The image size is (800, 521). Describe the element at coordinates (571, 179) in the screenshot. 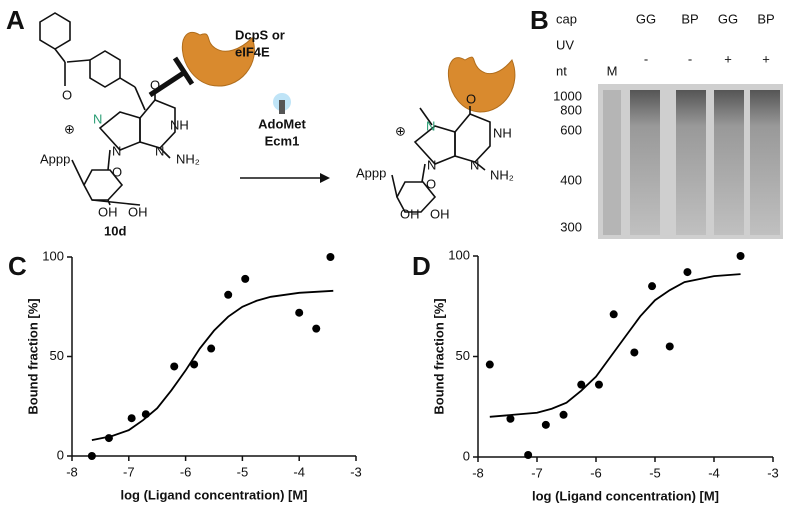

I see `size-label: 400` at that location.